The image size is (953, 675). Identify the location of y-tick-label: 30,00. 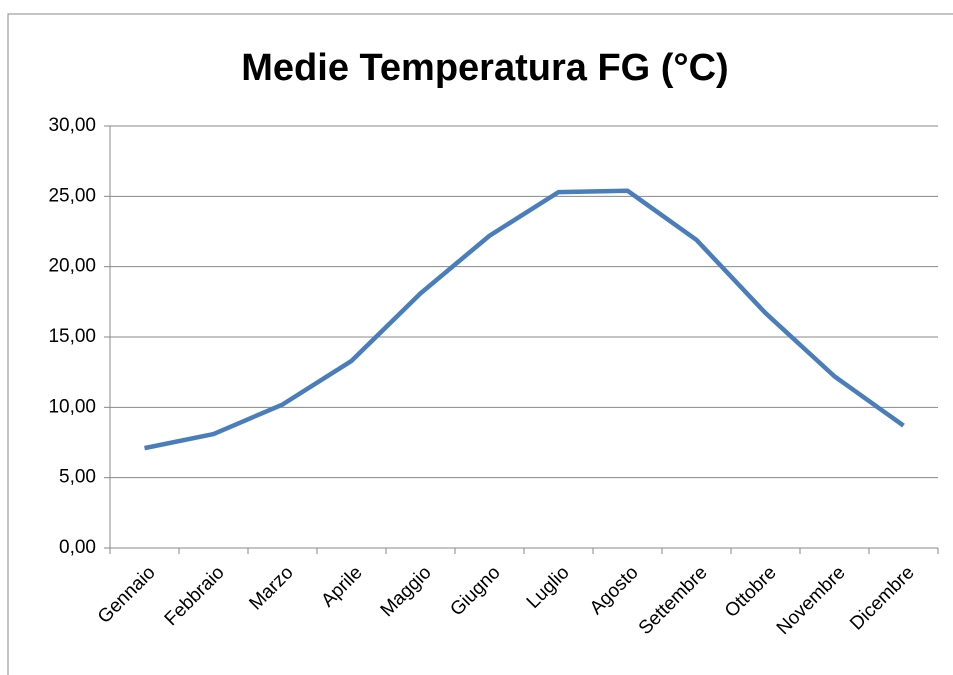
(72, 125).